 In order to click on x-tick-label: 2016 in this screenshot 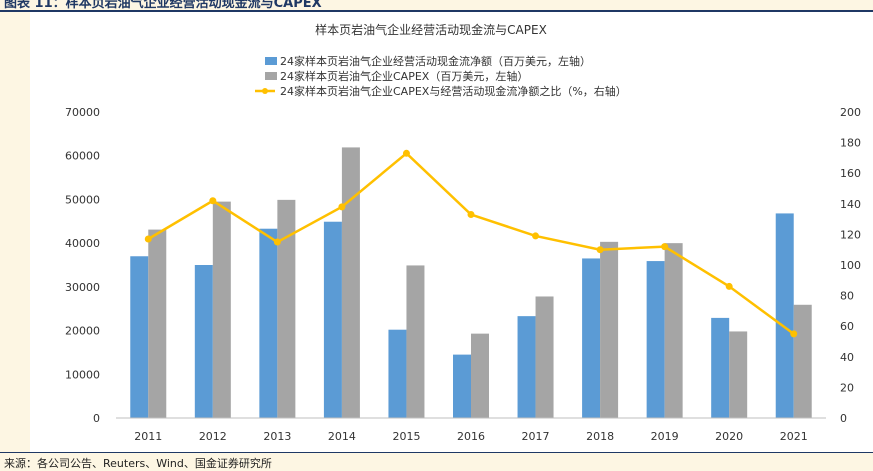, I will do `click(471, 436)`.